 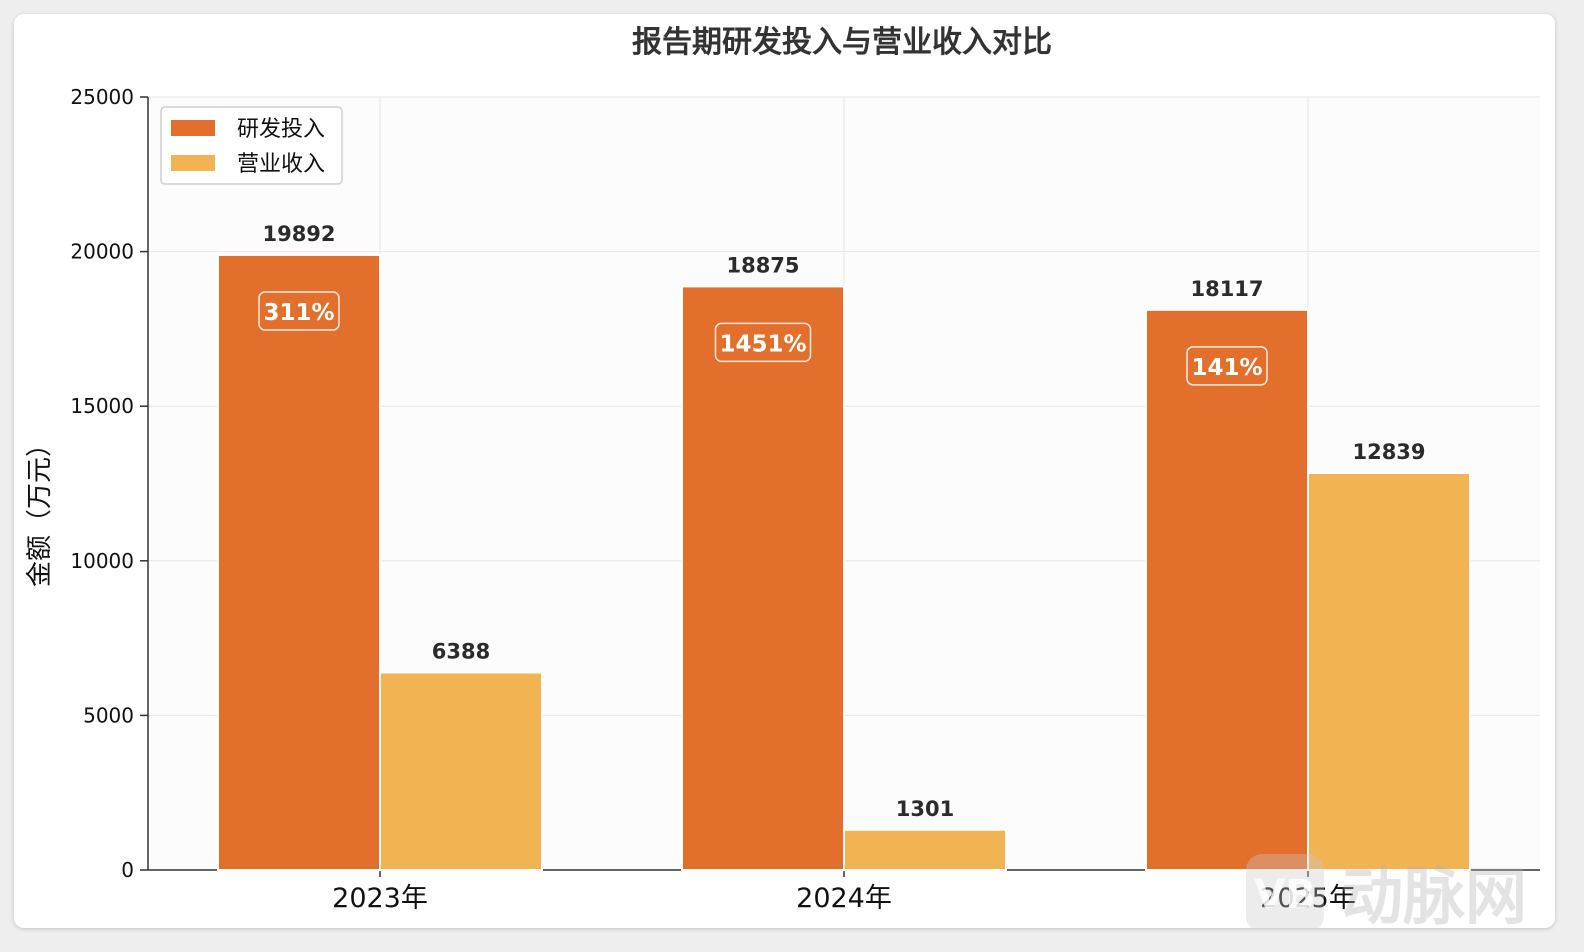 I want to click on vb-logo-icon, so click(x=1285, y=891).